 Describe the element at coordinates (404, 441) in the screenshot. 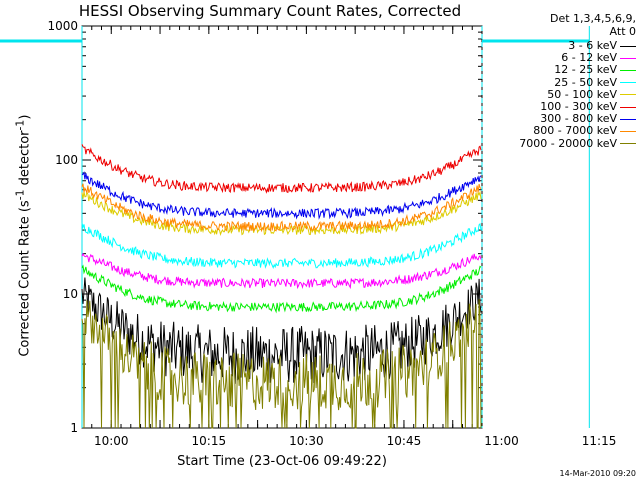

I see `x-tick-label: 10:45` at that location.